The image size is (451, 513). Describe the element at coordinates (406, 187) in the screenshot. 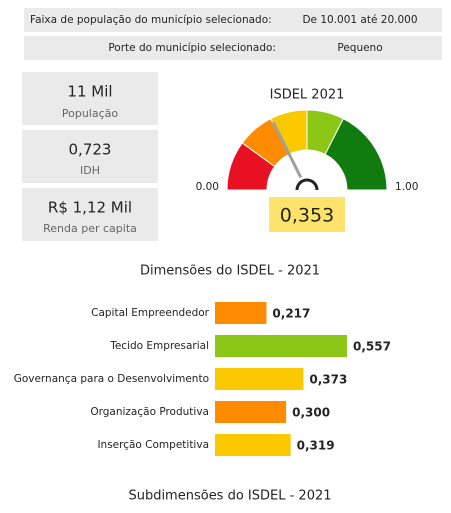

I see `gauge-max-label: 1.00` at that location.